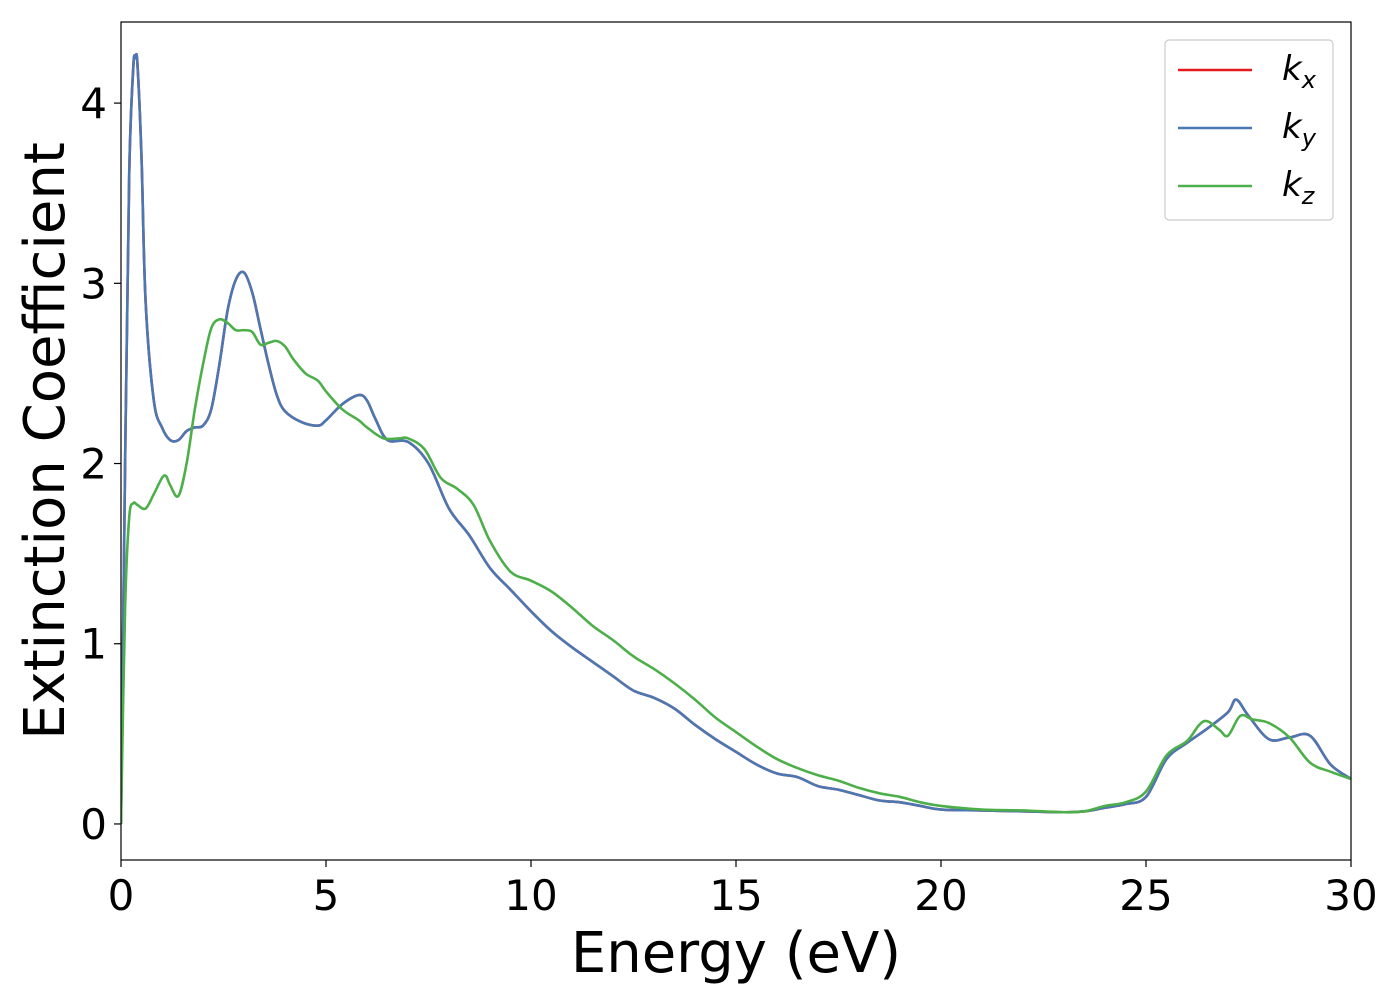  I want to click on legend-label-subscript: z, so click(1308, 196).